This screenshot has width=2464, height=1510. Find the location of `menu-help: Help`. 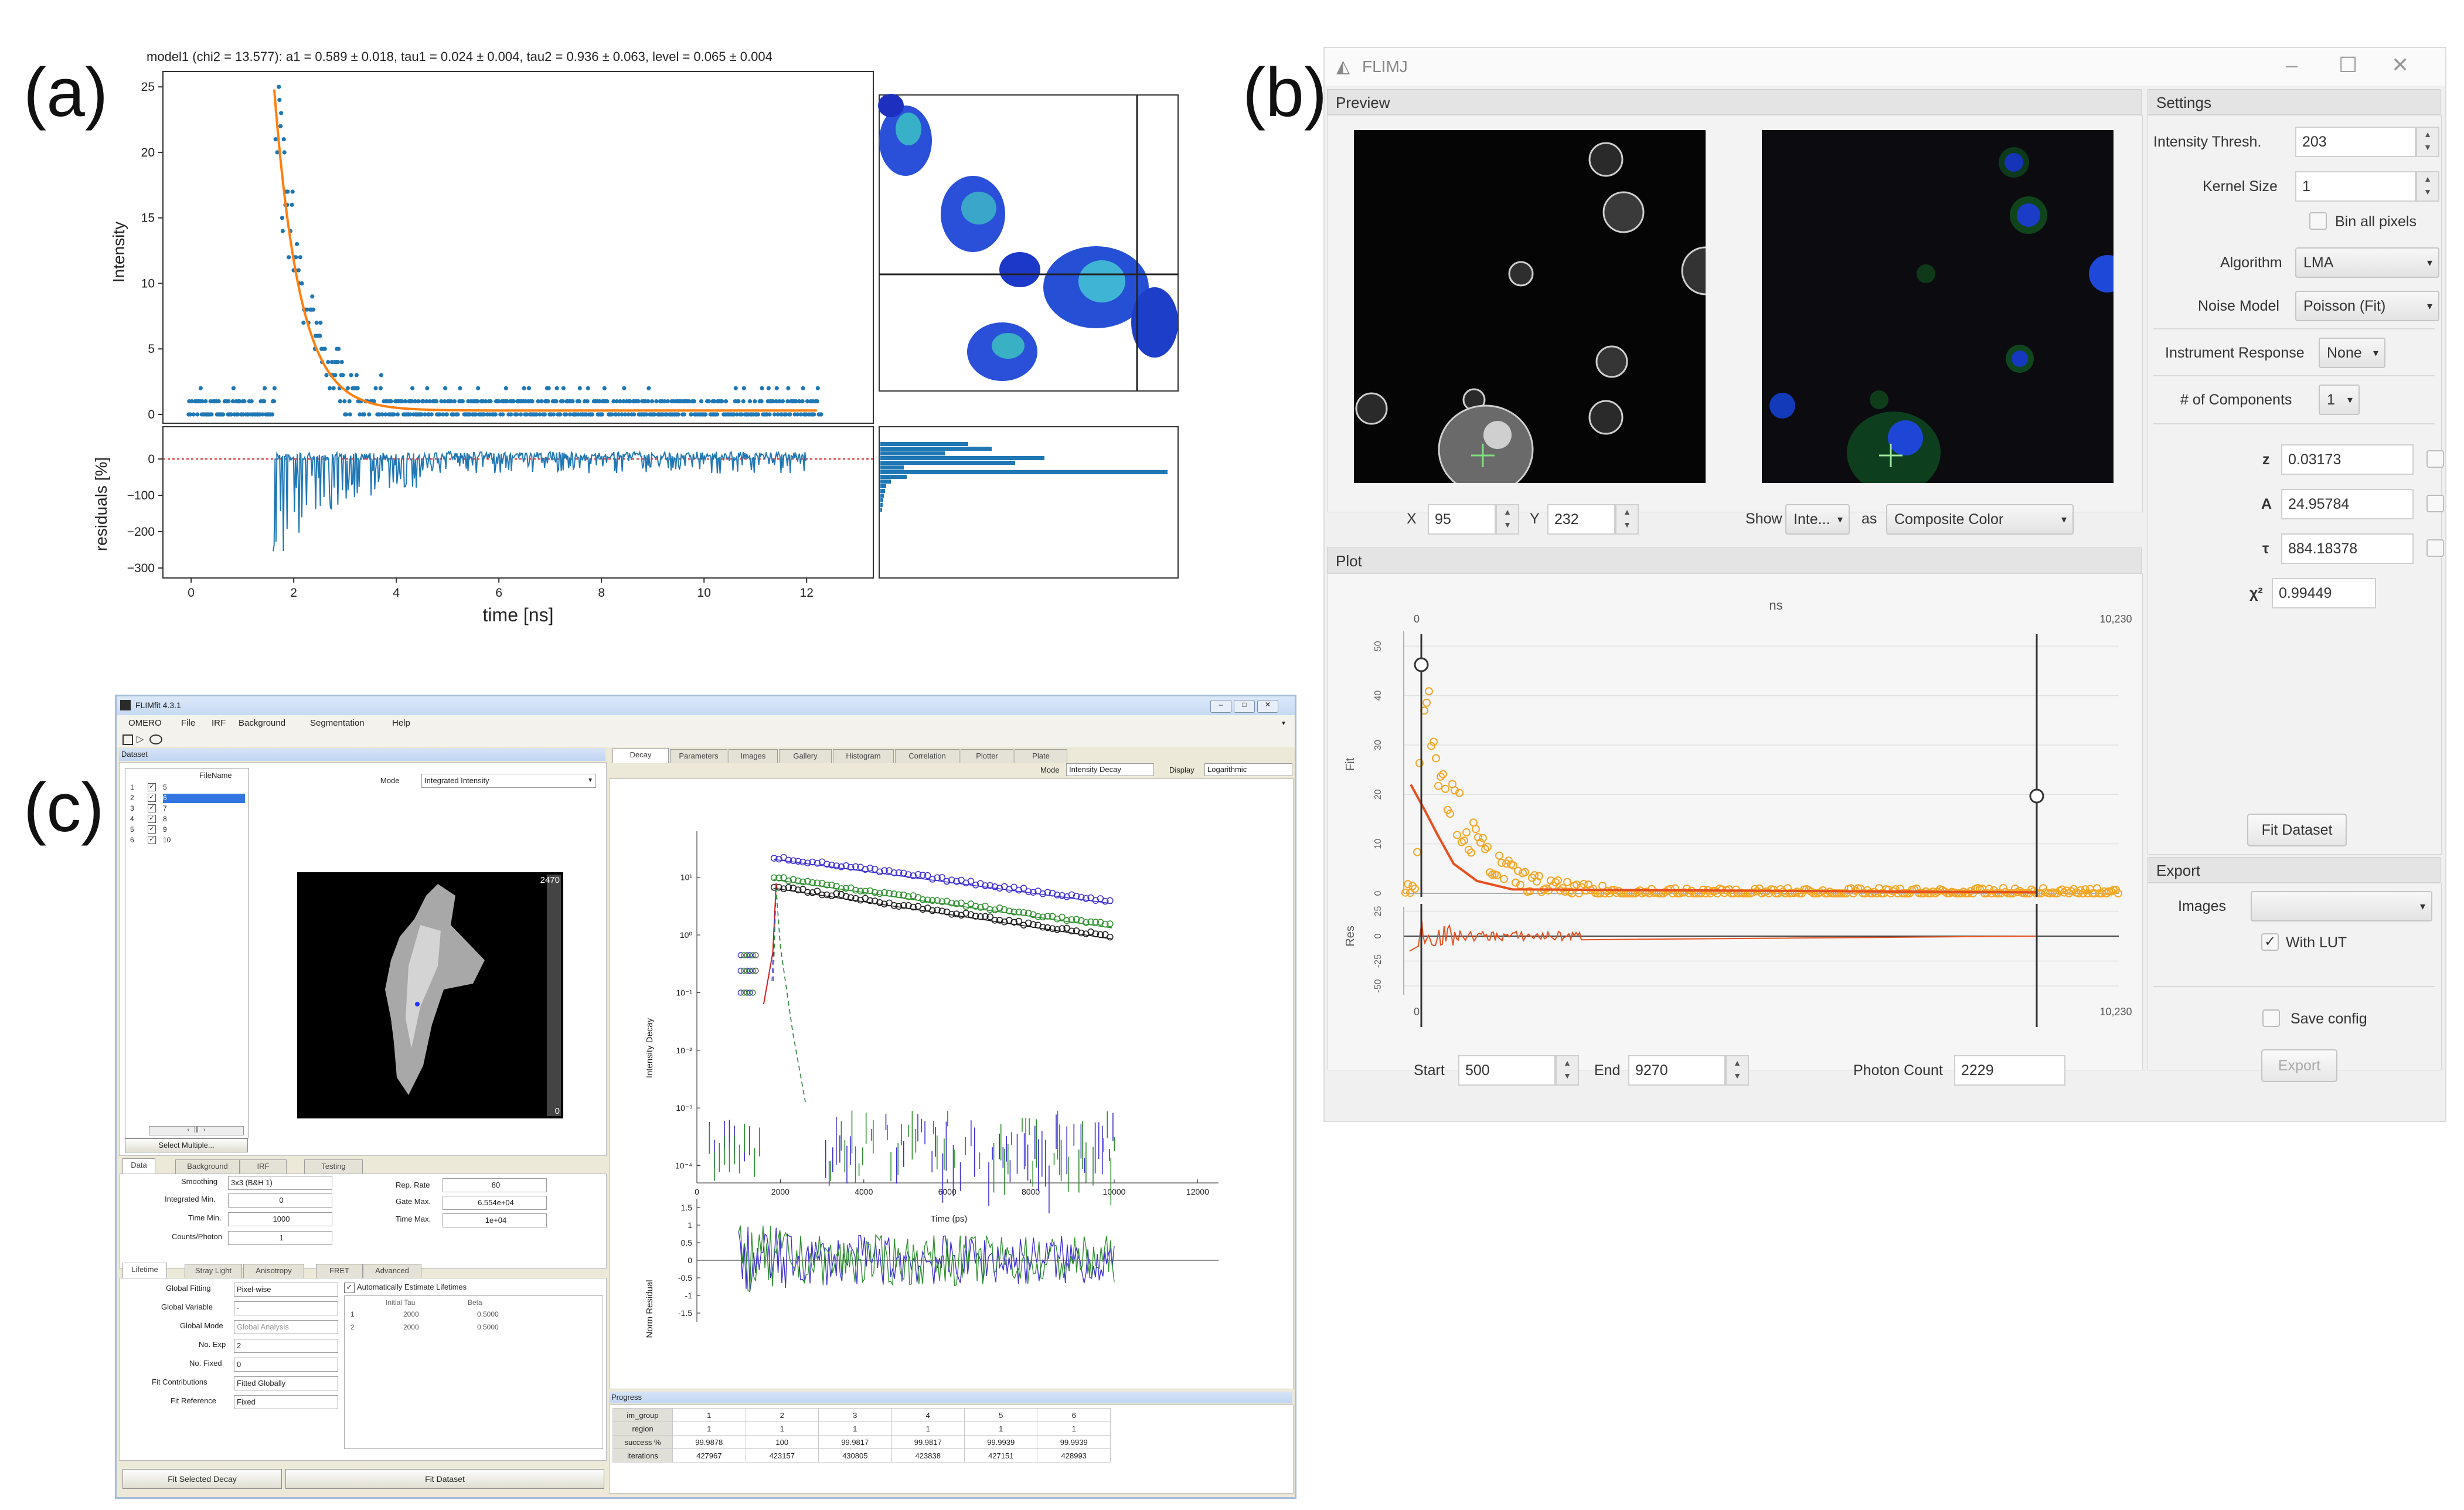

menu-help: Help is located at coordinates (401, 723).